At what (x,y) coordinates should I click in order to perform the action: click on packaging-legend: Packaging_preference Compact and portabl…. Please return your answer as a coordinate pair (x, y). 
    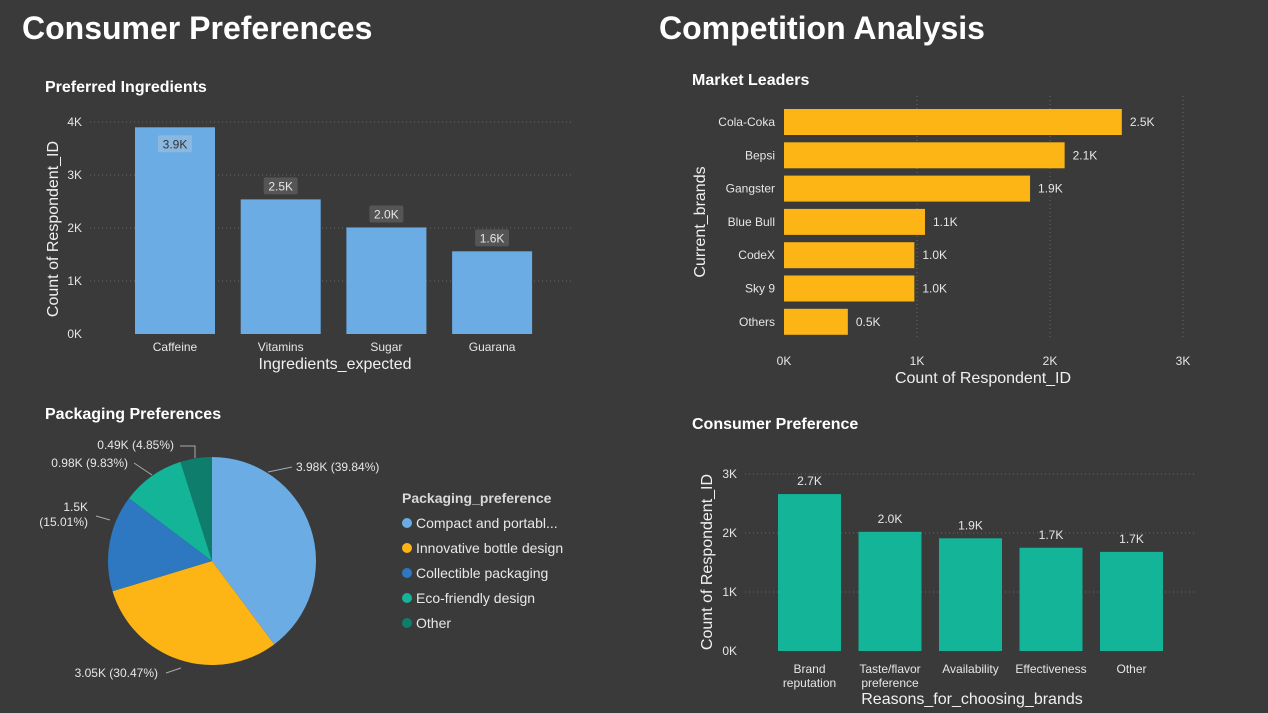
    Looking at the image, I should click on (482, 562).